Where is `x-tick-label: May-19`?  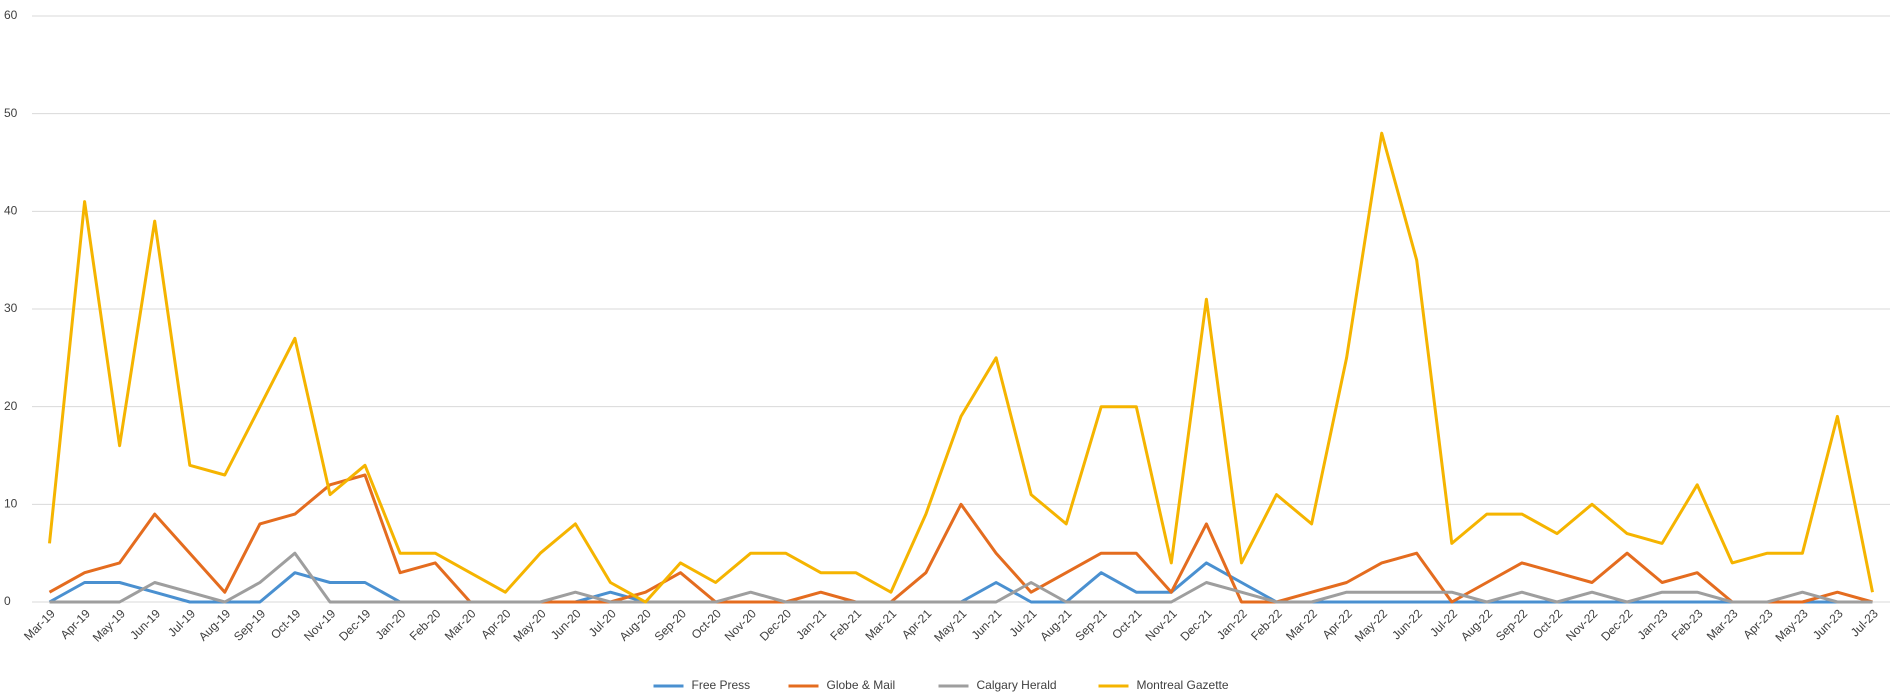 x-tick-label: May-19 is located at coordinates (109, 625).